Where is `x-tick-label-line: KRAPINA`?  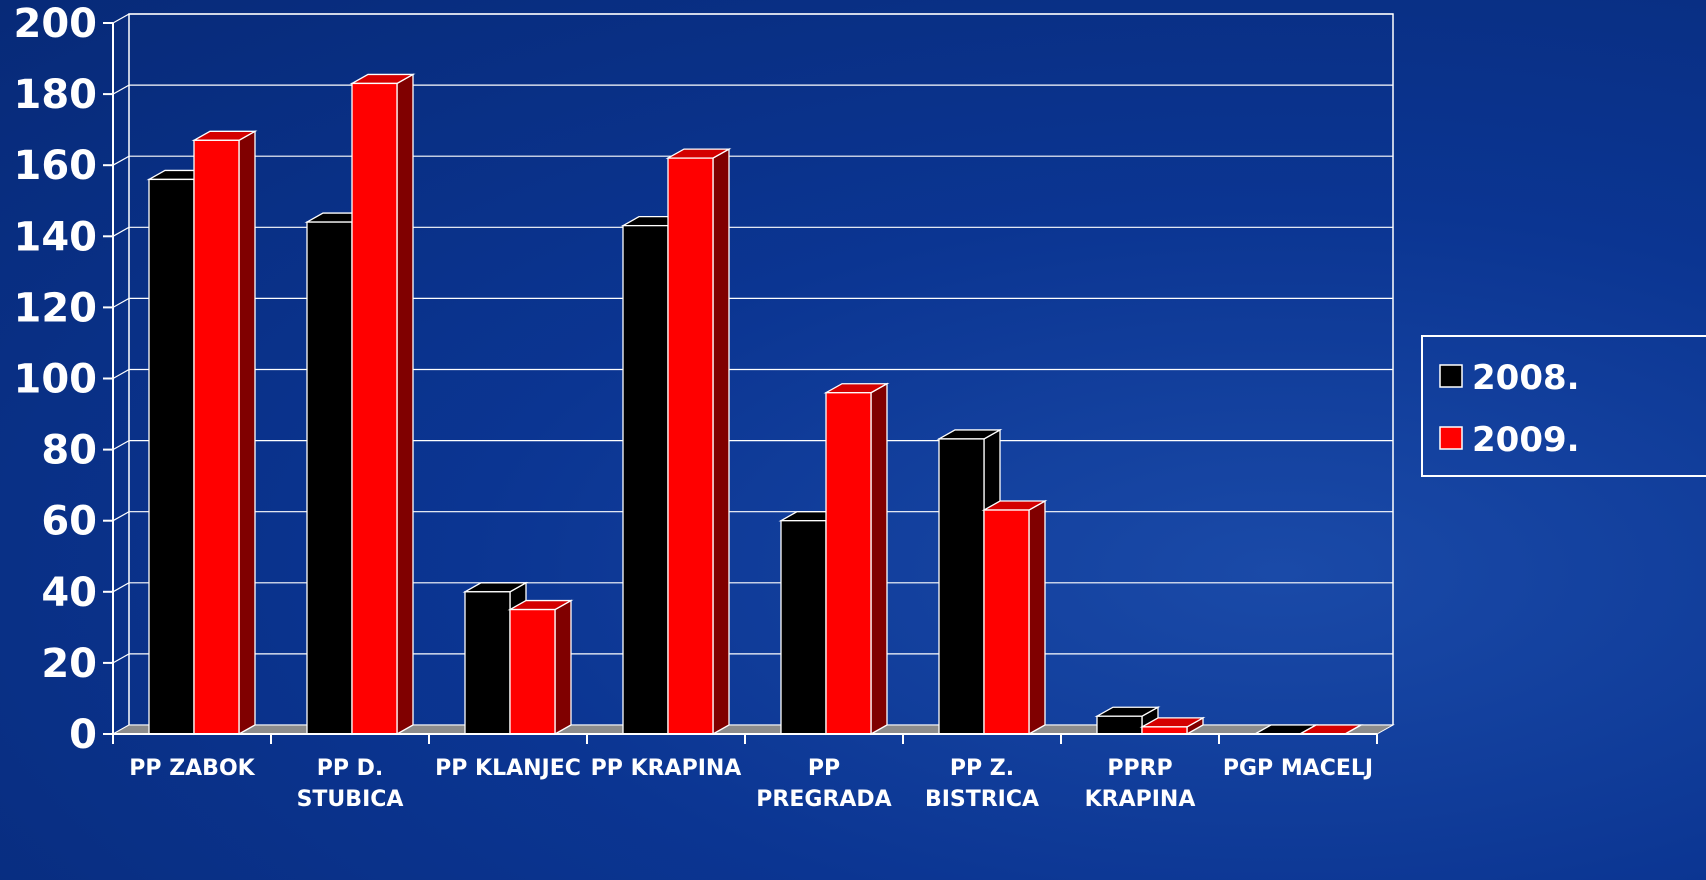
x-tick-label-line: KRAPINA is located at coordinates (1140, 799).